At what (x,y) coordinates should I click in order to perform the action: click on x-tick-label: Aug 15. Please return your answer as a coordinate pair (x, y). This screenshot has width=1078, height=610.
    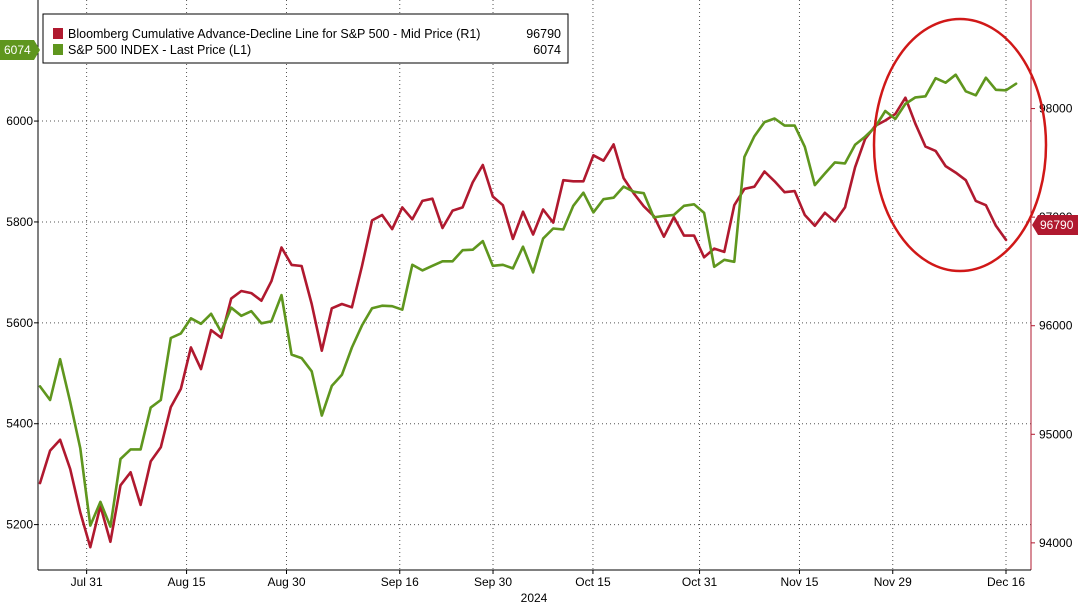
    Looking at the image, I should click on (187, 582).